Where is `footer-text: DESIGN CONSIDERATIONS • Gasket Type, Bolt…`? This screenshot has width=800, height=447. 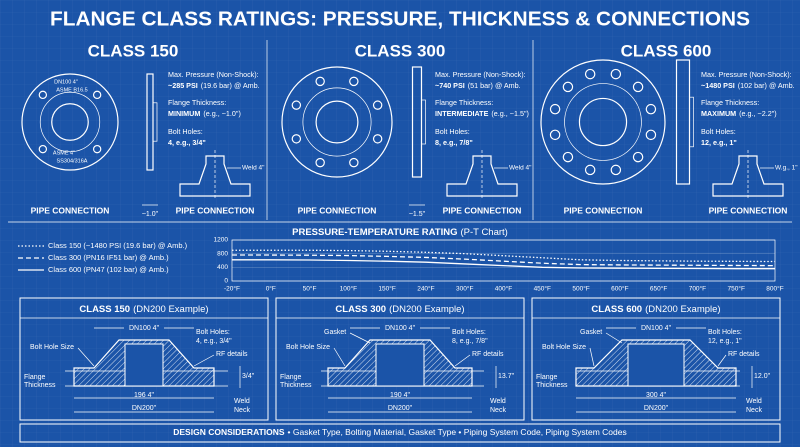 footer-text: DESIGN CONSIDERATIONS • Gasket Type, Bolt… is located at coordinates (399, 432).